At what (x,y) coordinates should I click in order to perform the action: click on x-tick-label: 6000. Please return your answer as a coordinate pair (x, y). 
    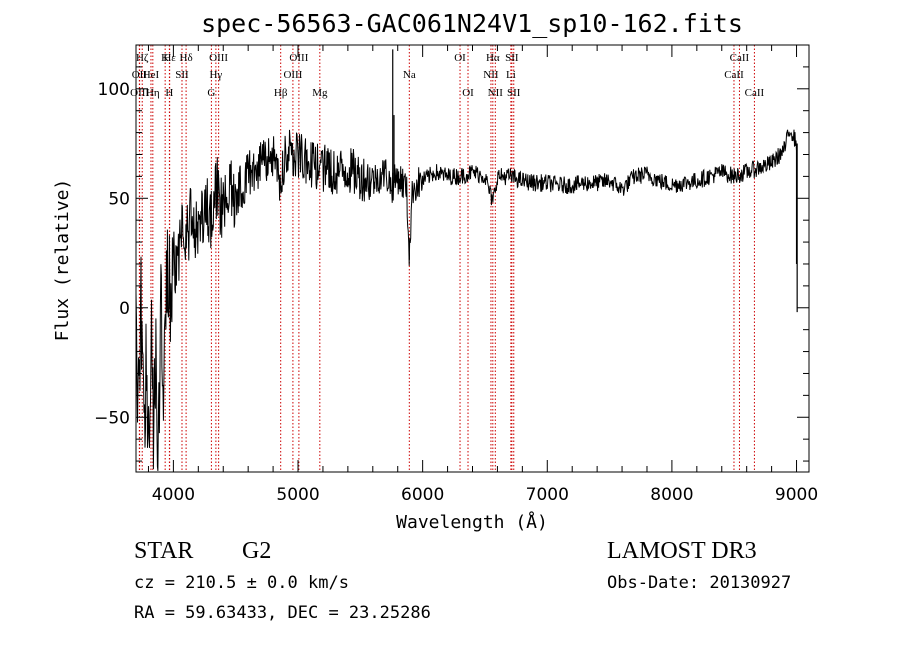
    Looking at the image, I should click on (422, 495).